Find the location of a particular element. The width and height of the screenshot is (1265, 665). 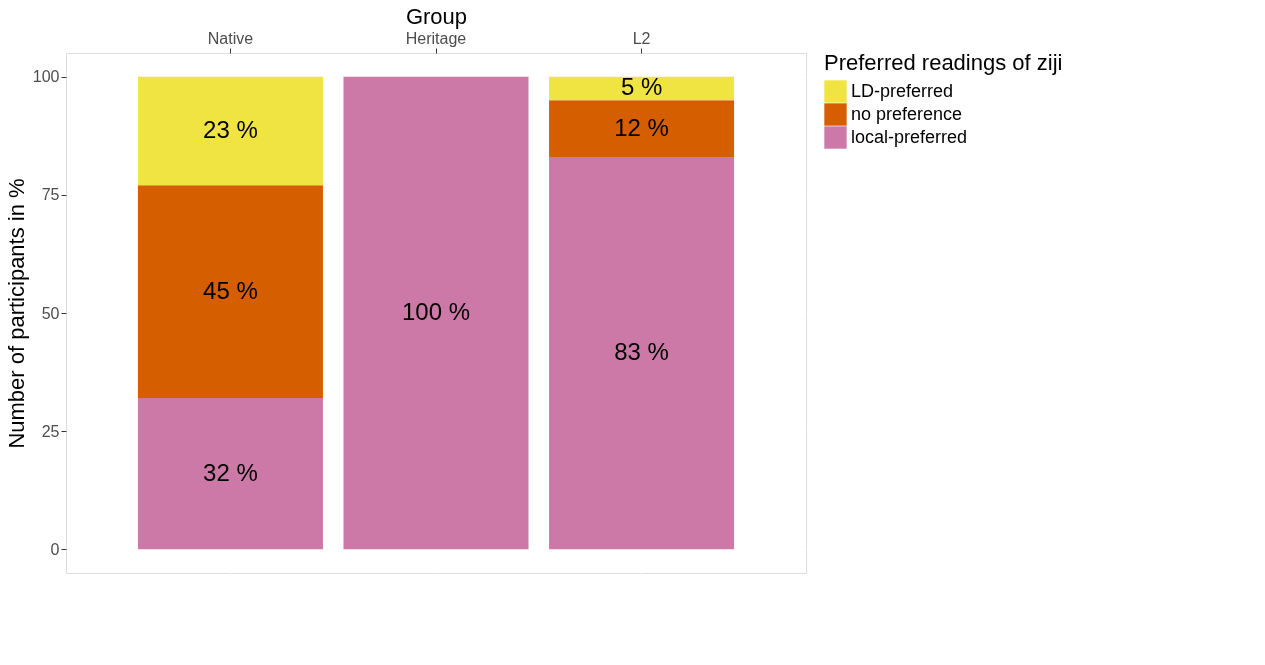

x-axis-title: Group is located at coordinates (436, 16).